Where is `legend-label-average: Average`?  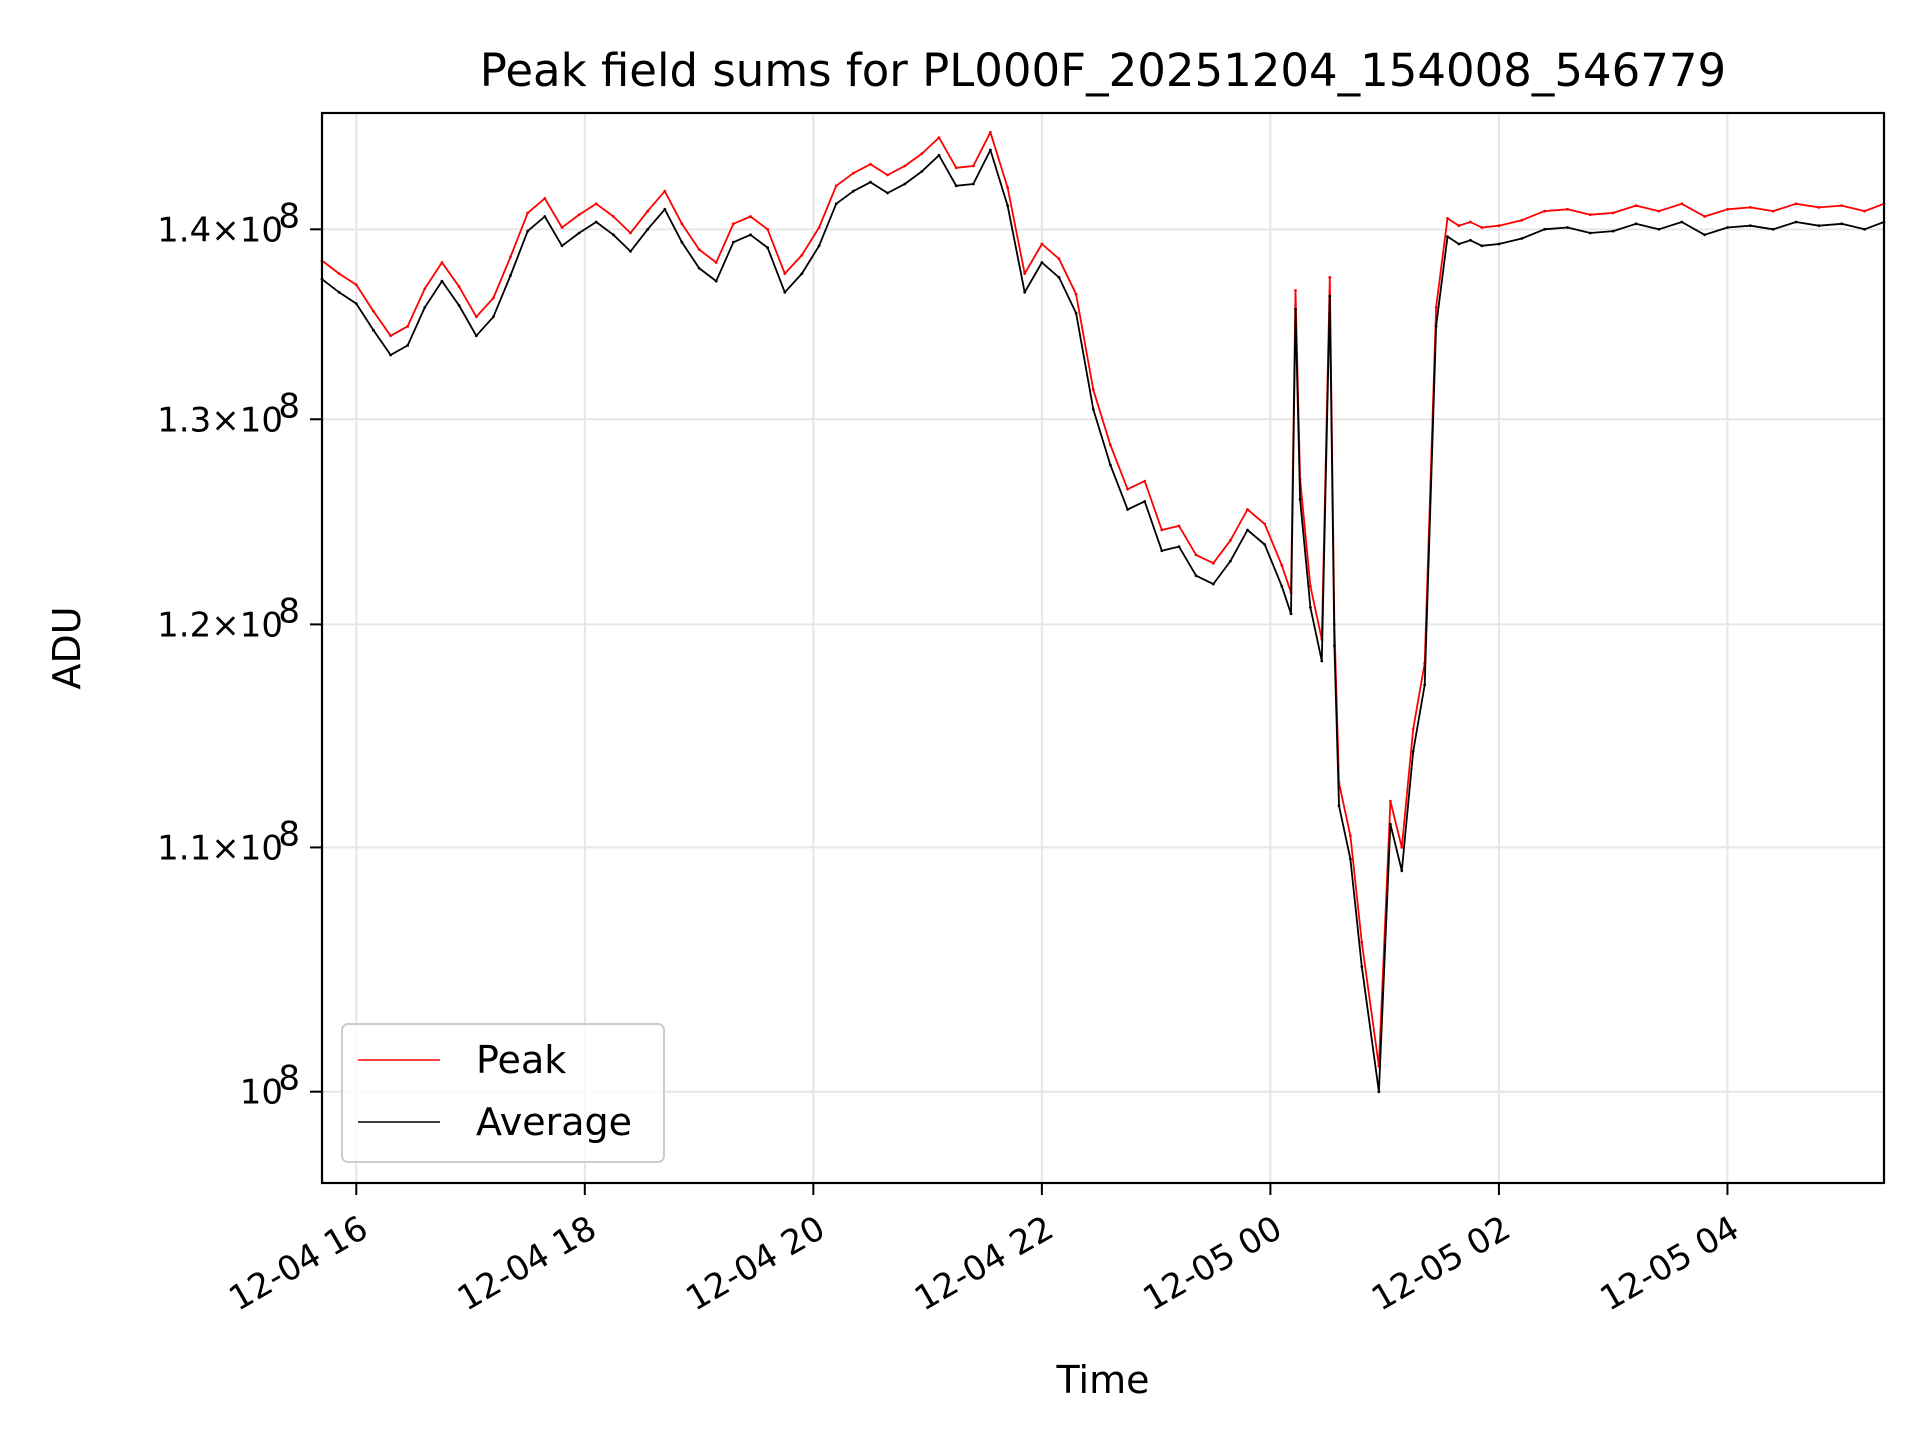
legend-label-average: Average is located at coordinates (554, 1122).